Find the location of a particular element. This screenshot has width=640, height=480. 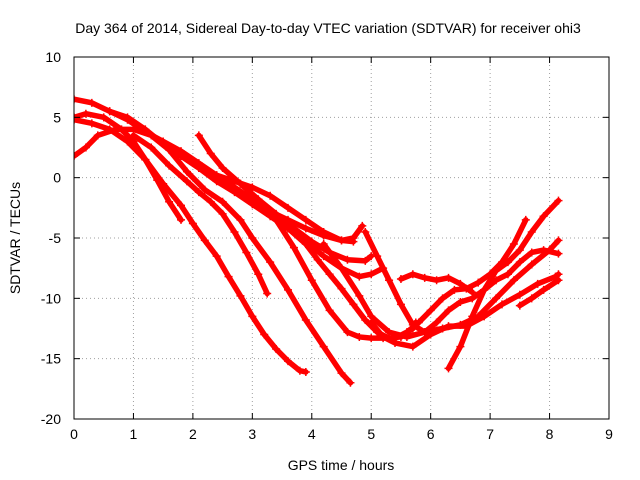

y-tick-label: 10 is located at coordinates (53, 57).